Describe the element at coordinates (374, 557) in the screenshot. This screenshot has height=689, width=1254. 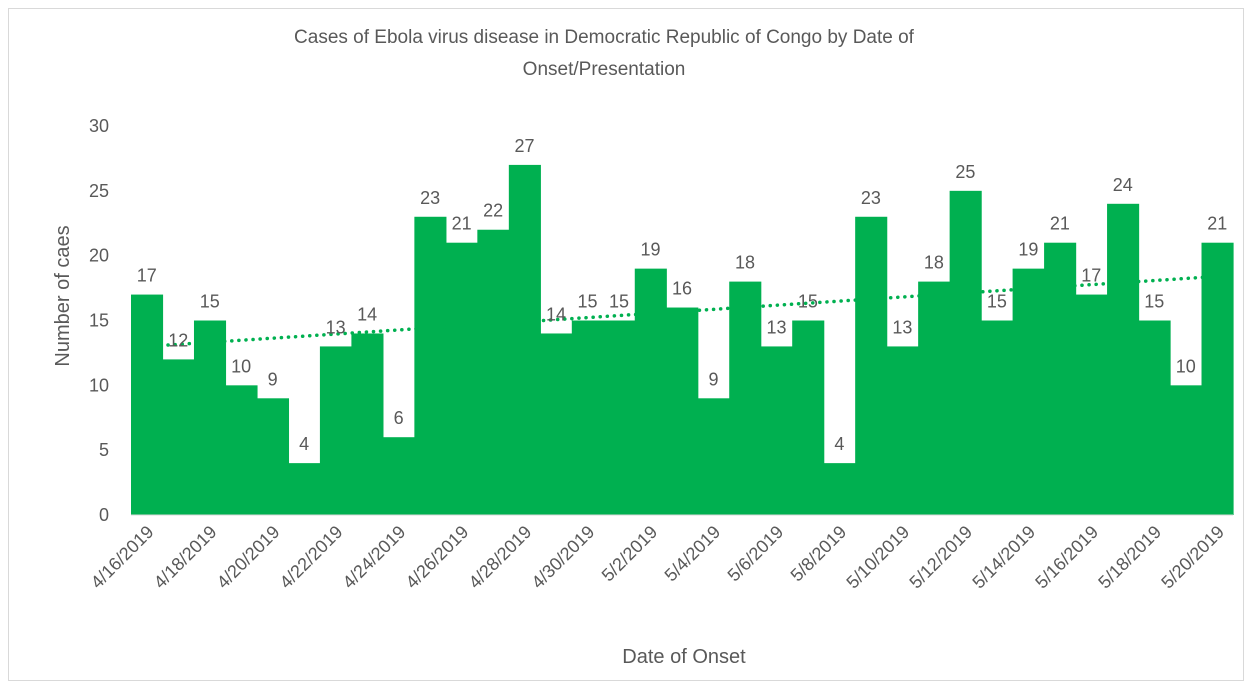
I see `x-tick-label: 4/24/2019` at that location.